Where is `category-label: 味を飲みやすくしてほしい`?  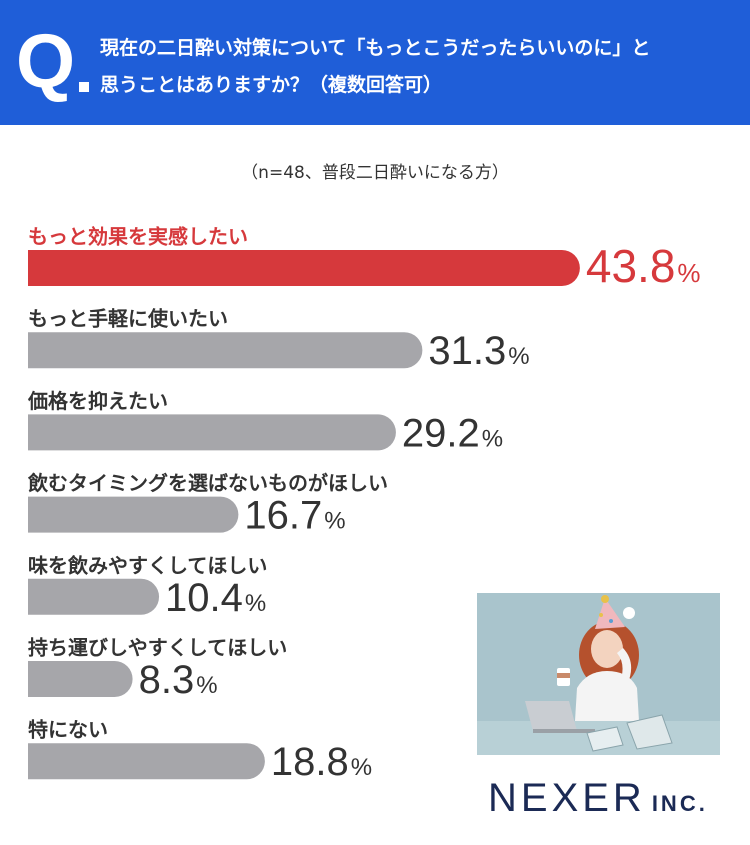 category-label: 味を飲みやすくしてほしい is located at coordinates (147, 565).